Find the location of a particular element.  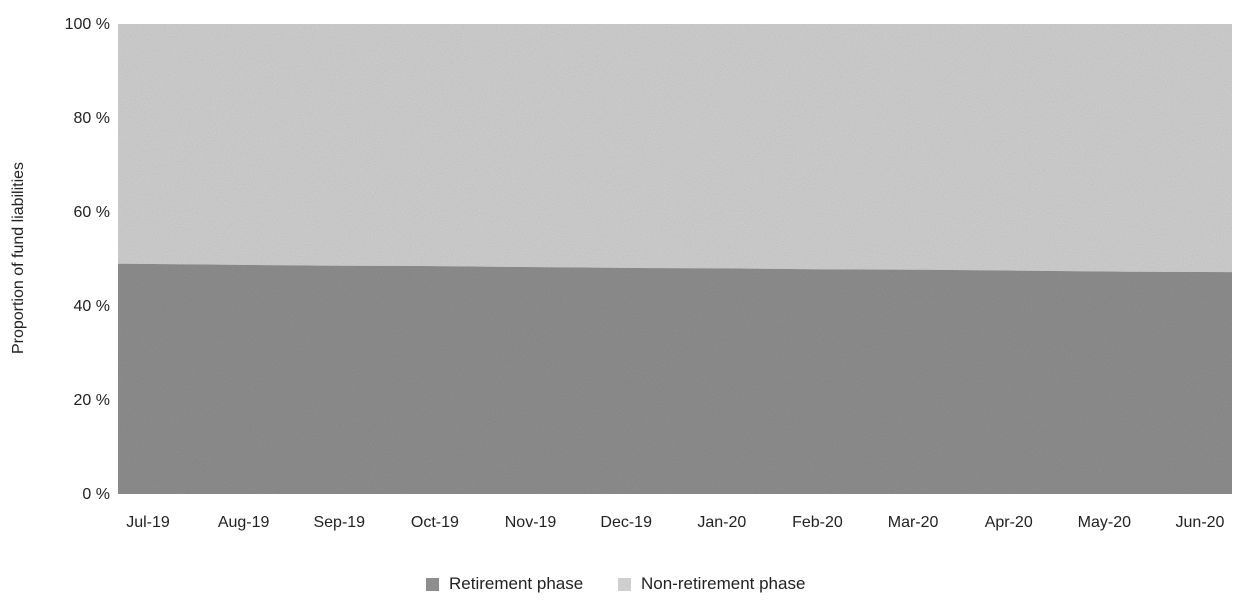

x-tick-label: Aug-19 is located at coordinates (244, 522).